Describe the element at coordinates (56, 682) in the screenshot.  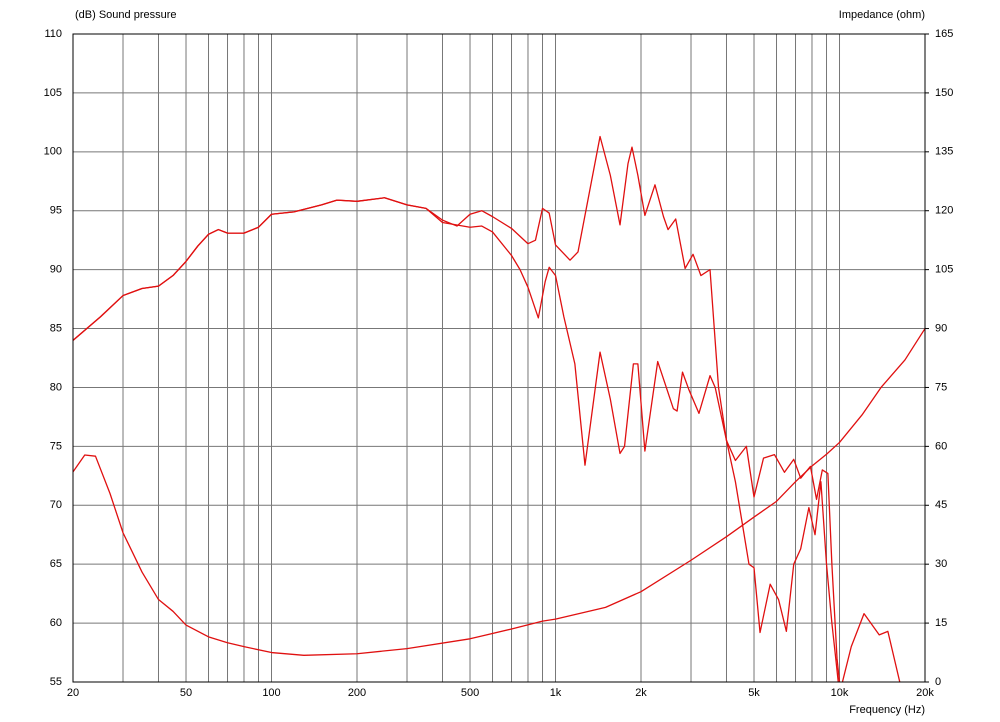
I see `y-tick-label: 55` at that location.